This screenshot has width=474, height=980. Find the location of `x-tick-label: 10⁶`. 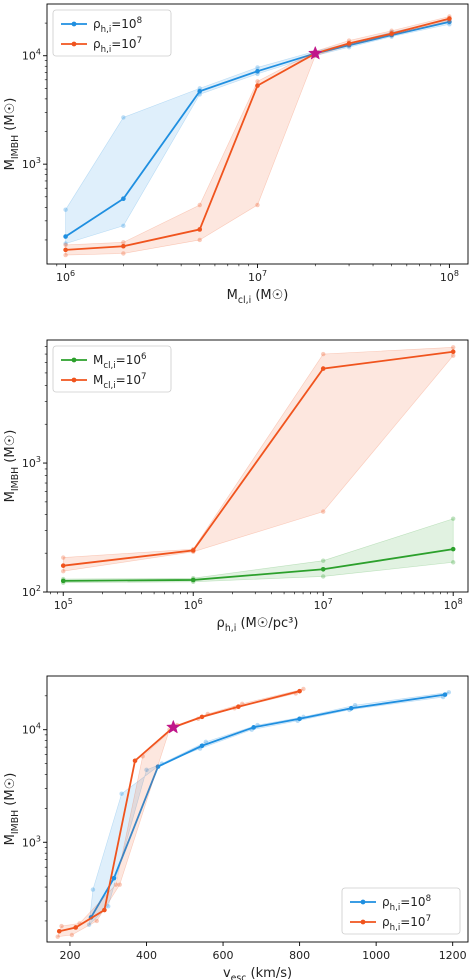

x-tick-label: 10⁶ is located at coordinates (193, 604).